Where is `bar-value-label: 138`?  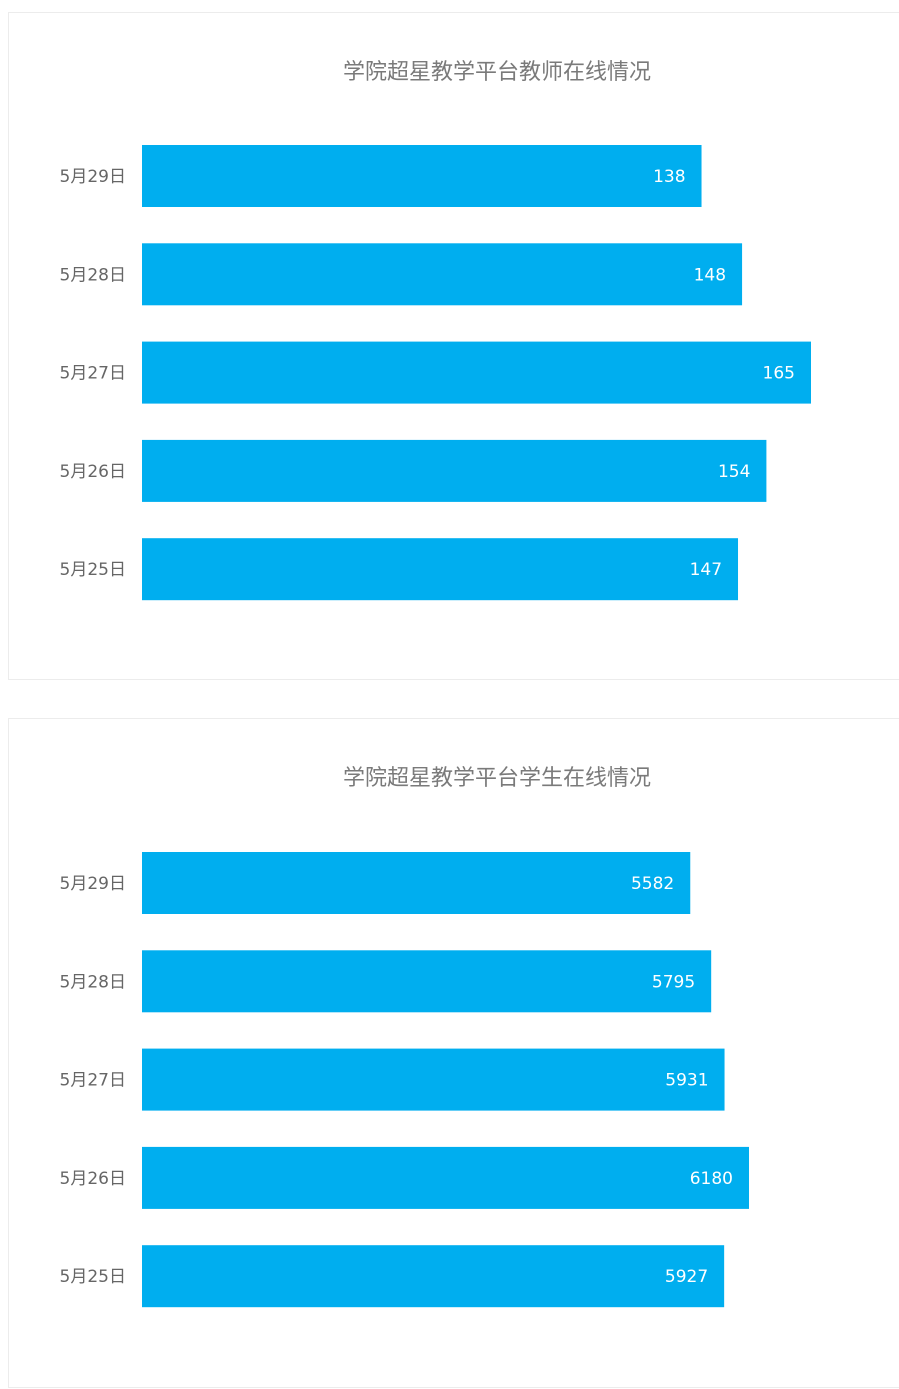
bar-value-label: 138 is located at coordinates (669, 177).